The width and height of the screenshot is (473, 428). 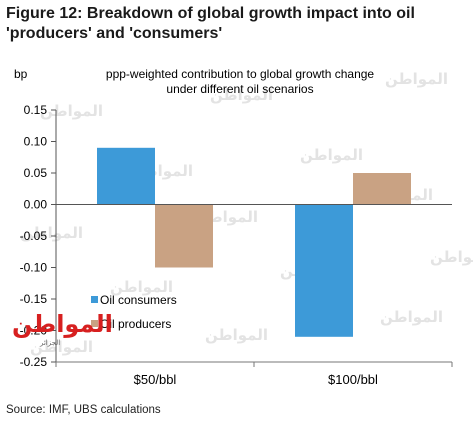 I want to click on y-tick-label: -0.20, so click(x=34, y=331).